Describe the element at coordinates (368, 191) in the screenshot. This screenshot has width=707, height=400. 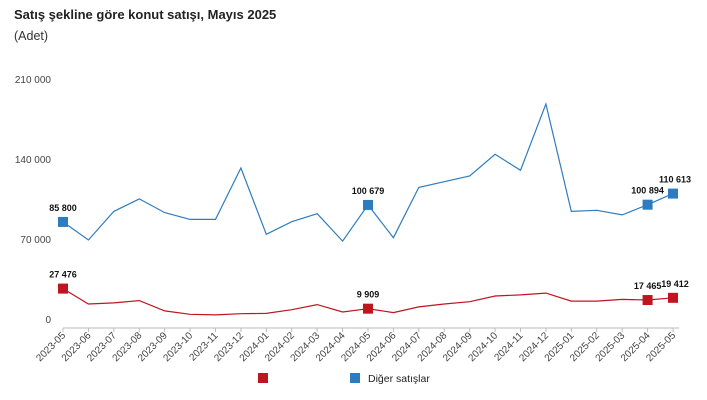
I see `data-label: 100 679` at that location.